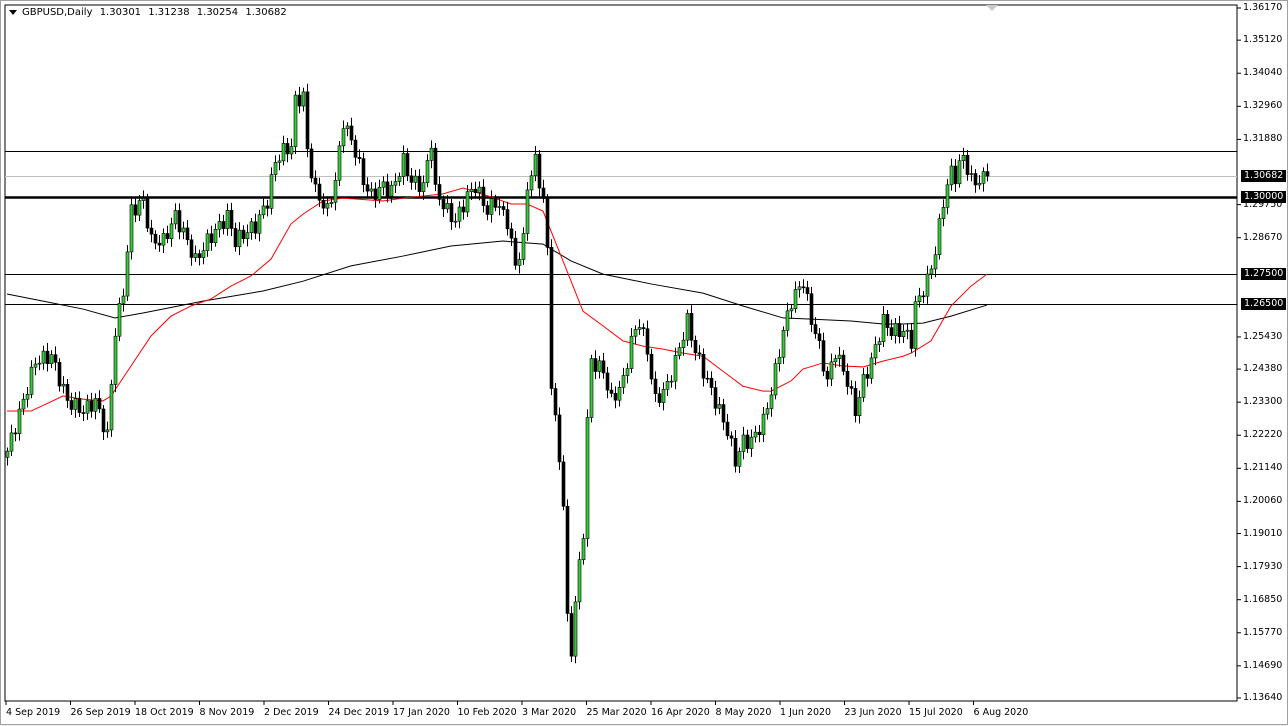  I want to click on price-tick-label: 1.15770, so click(1263, 632).